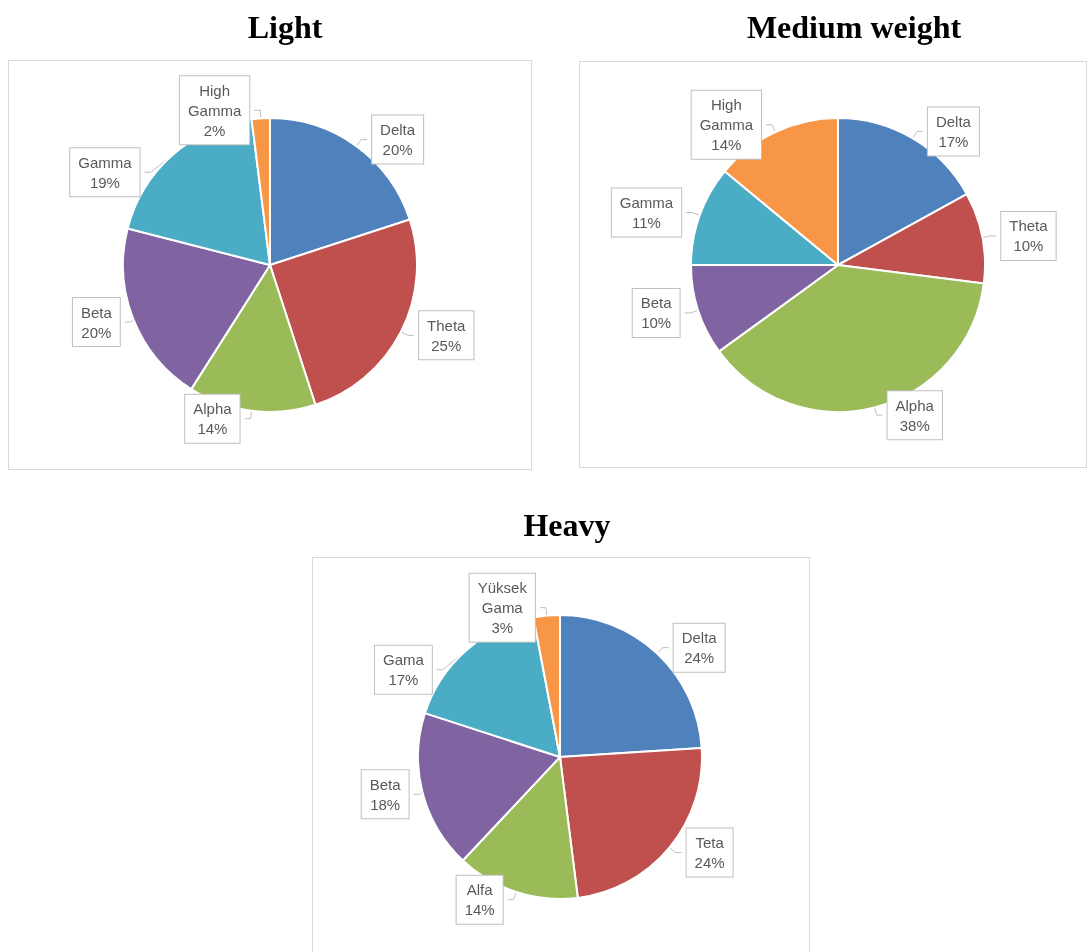 The image size is (1088, 952). Describe the element at coordinates (567, 525) in the screenshot. I see `chart-title: Heavy` at that location.